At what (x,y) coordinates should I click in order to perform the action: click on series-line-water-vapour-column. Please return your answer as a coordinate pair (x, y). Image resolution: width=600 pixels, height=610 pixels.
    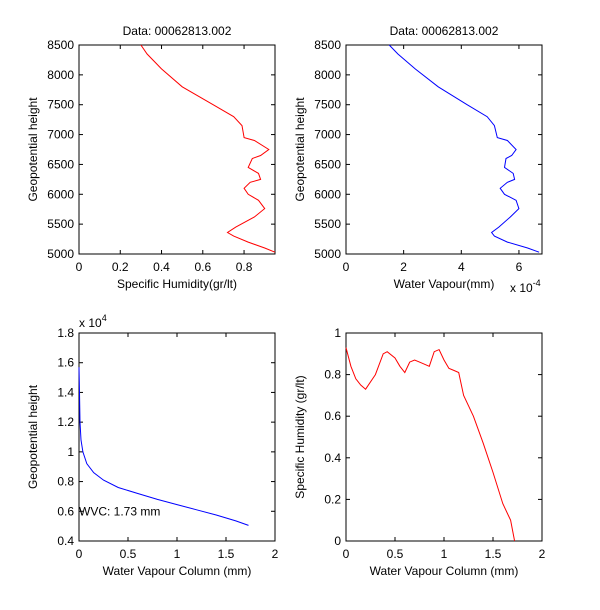
    Looking at the image, I should click on (163, 446).